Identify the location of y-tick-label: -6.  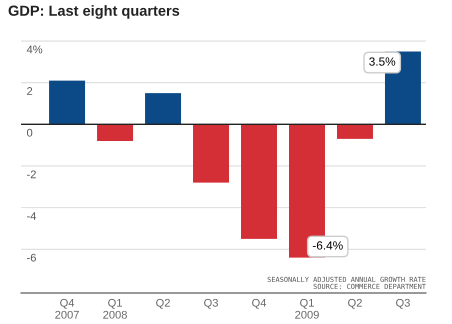
(31, 258).